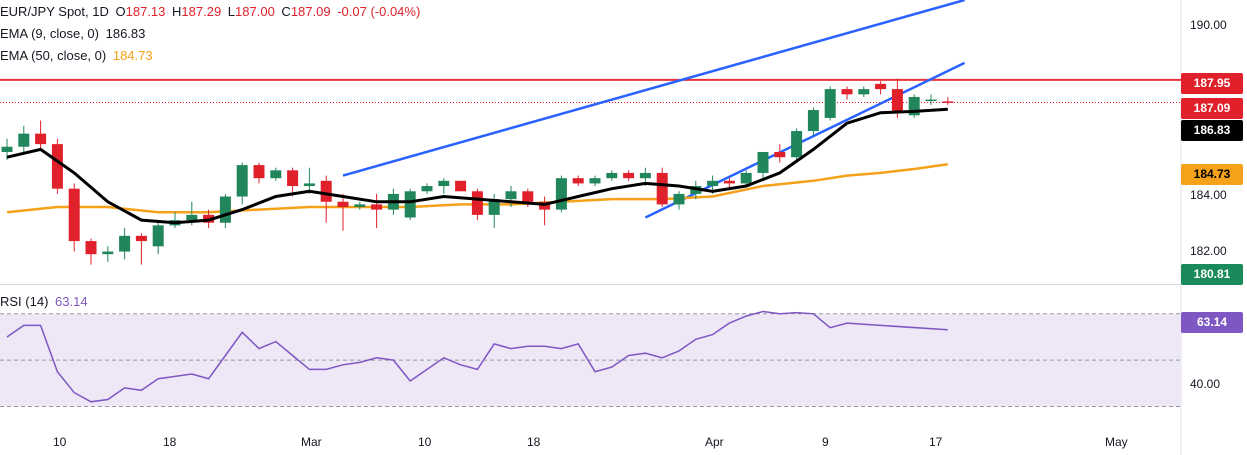 The width and height of the screenshot is (1247, 455). I want to click on change-value: -0.07 (-0.04%), so click(379, 11).